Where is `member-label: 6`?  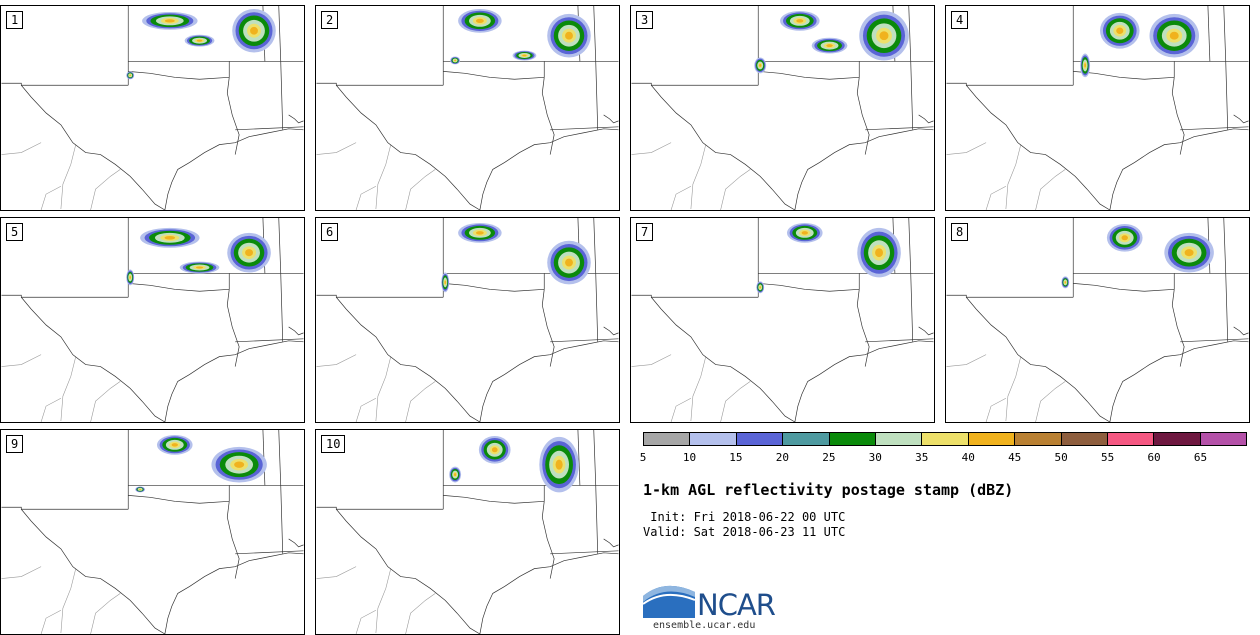
member-label: 6 is located at coordinates (330, 232).